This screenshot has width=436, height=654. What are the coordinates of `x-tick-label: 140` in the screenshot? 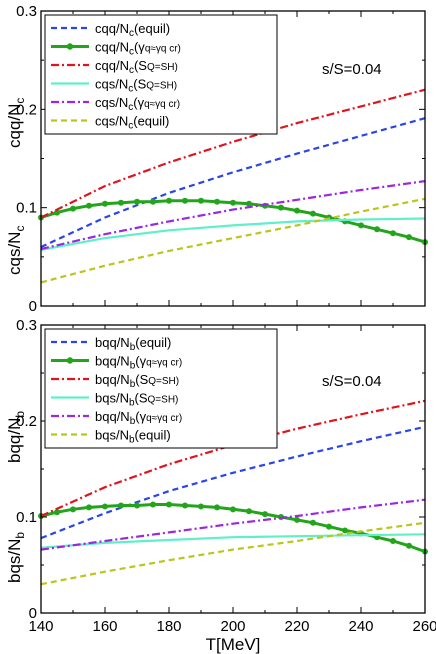 It's located at (40, 626).